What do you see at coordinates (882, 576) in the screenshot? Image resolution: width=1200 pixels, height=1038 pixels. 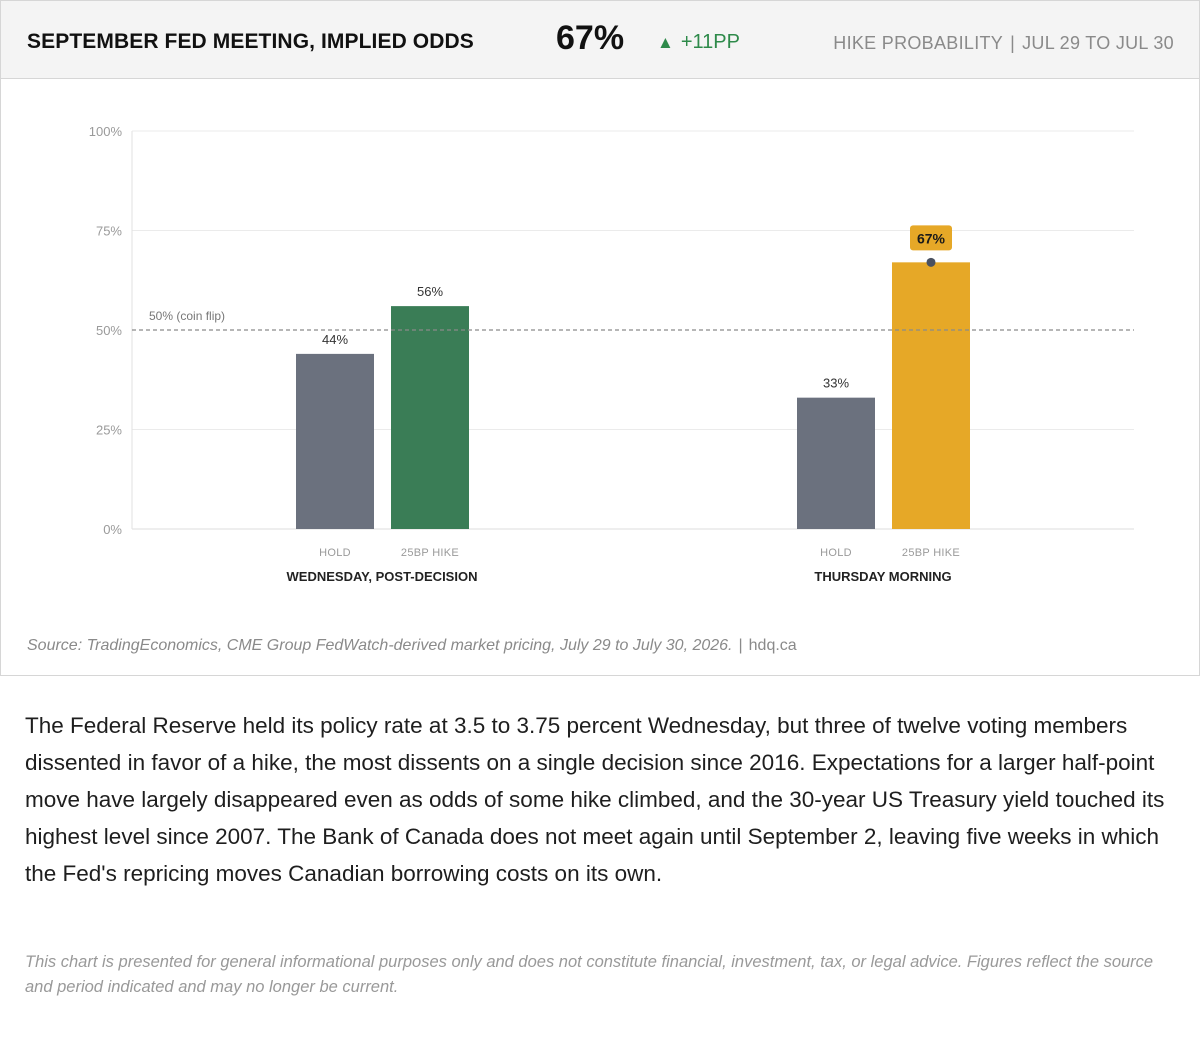 I see `group-label: THURSDAY MORNING` at bounding box center [882, 576].